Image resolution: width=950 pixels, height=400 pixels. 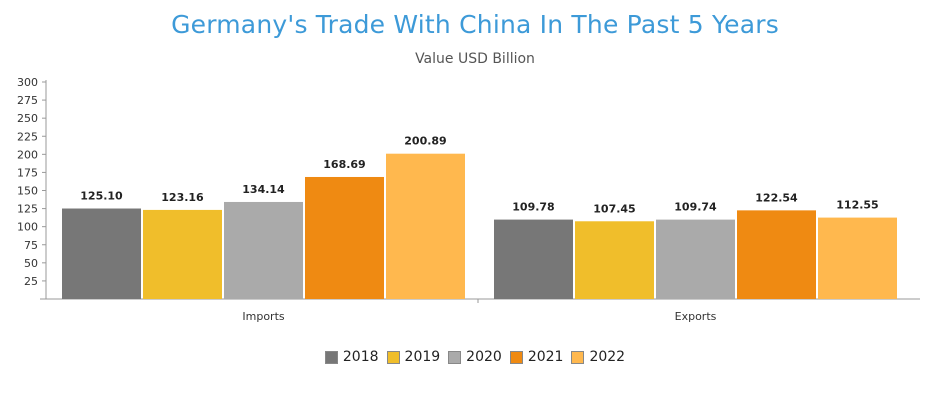 I want to click on y-tick-label: 175, so click(x=27, y=172).